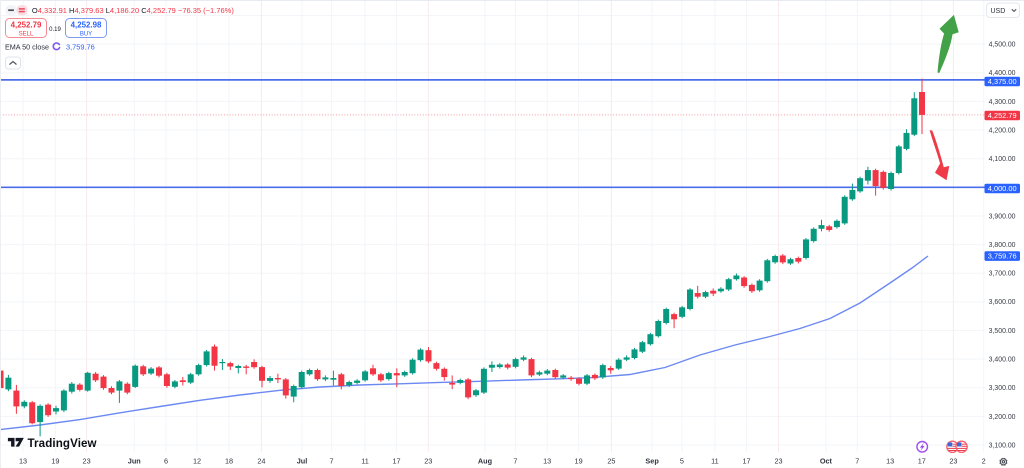 The height and width of the screenshot is (468, 1024). I want to click on svg-text: 4,000.00, so click(1002, 188).